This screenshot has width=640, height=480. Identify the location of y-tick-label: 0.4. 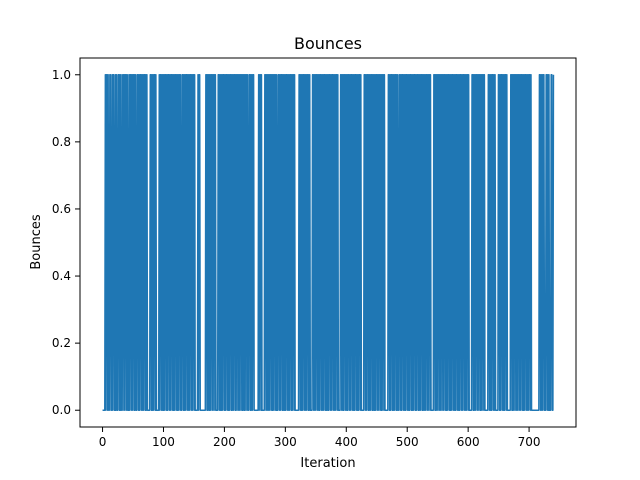
(61, 276).